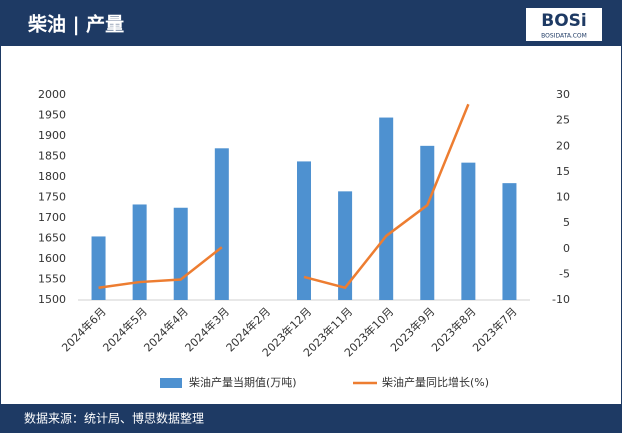  Describe the element at coordinates (171, 383) in the screenshot. I see `legend-swatch` at that location.